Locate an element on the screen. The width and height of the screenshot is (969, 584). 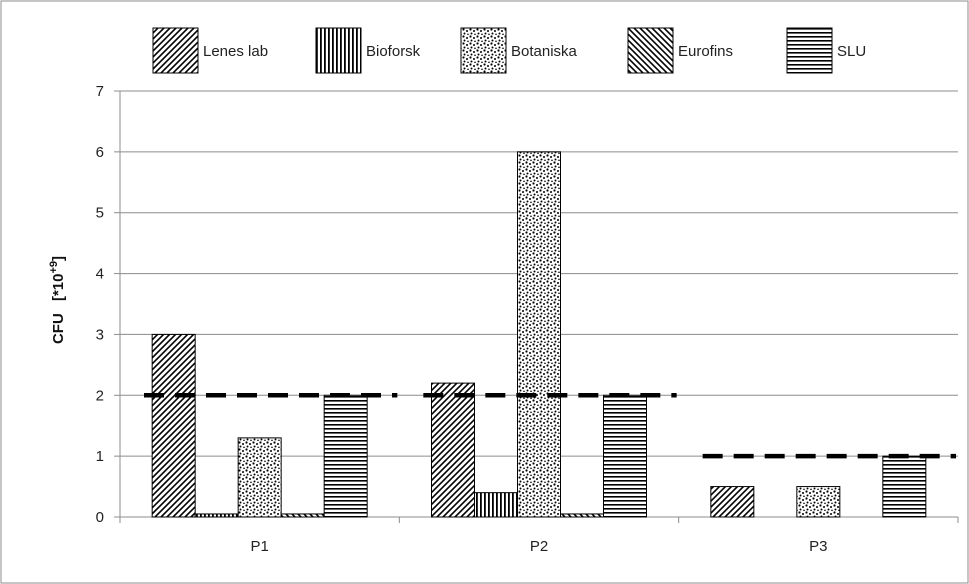
legend: Lenes lab Bioforsk Botaniska Eurofins SLU is located at coordinates (509, 50).